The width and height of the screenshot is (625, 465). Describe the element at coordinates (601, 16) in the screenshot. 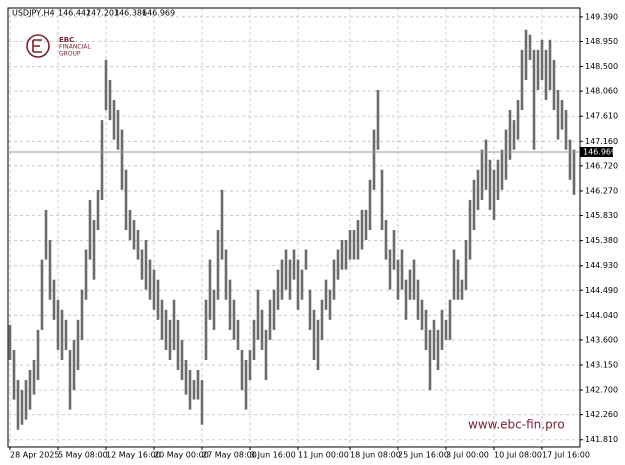

I see `y-tick-label: 149.390` at that location.